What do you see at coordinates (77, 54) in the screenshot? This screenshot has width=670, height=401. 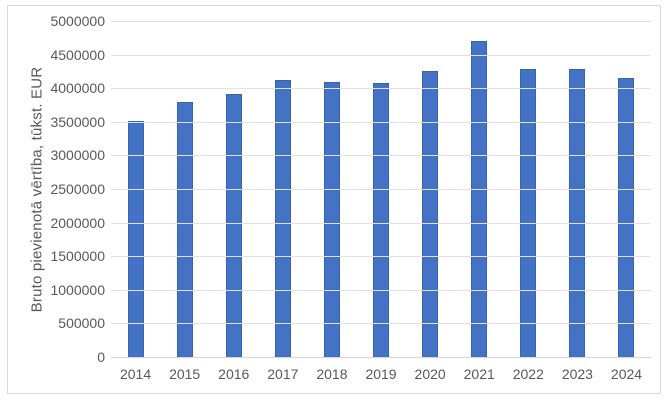 I see `y-tick-label-4500000: 4500000` at bounding box center [77, 54].